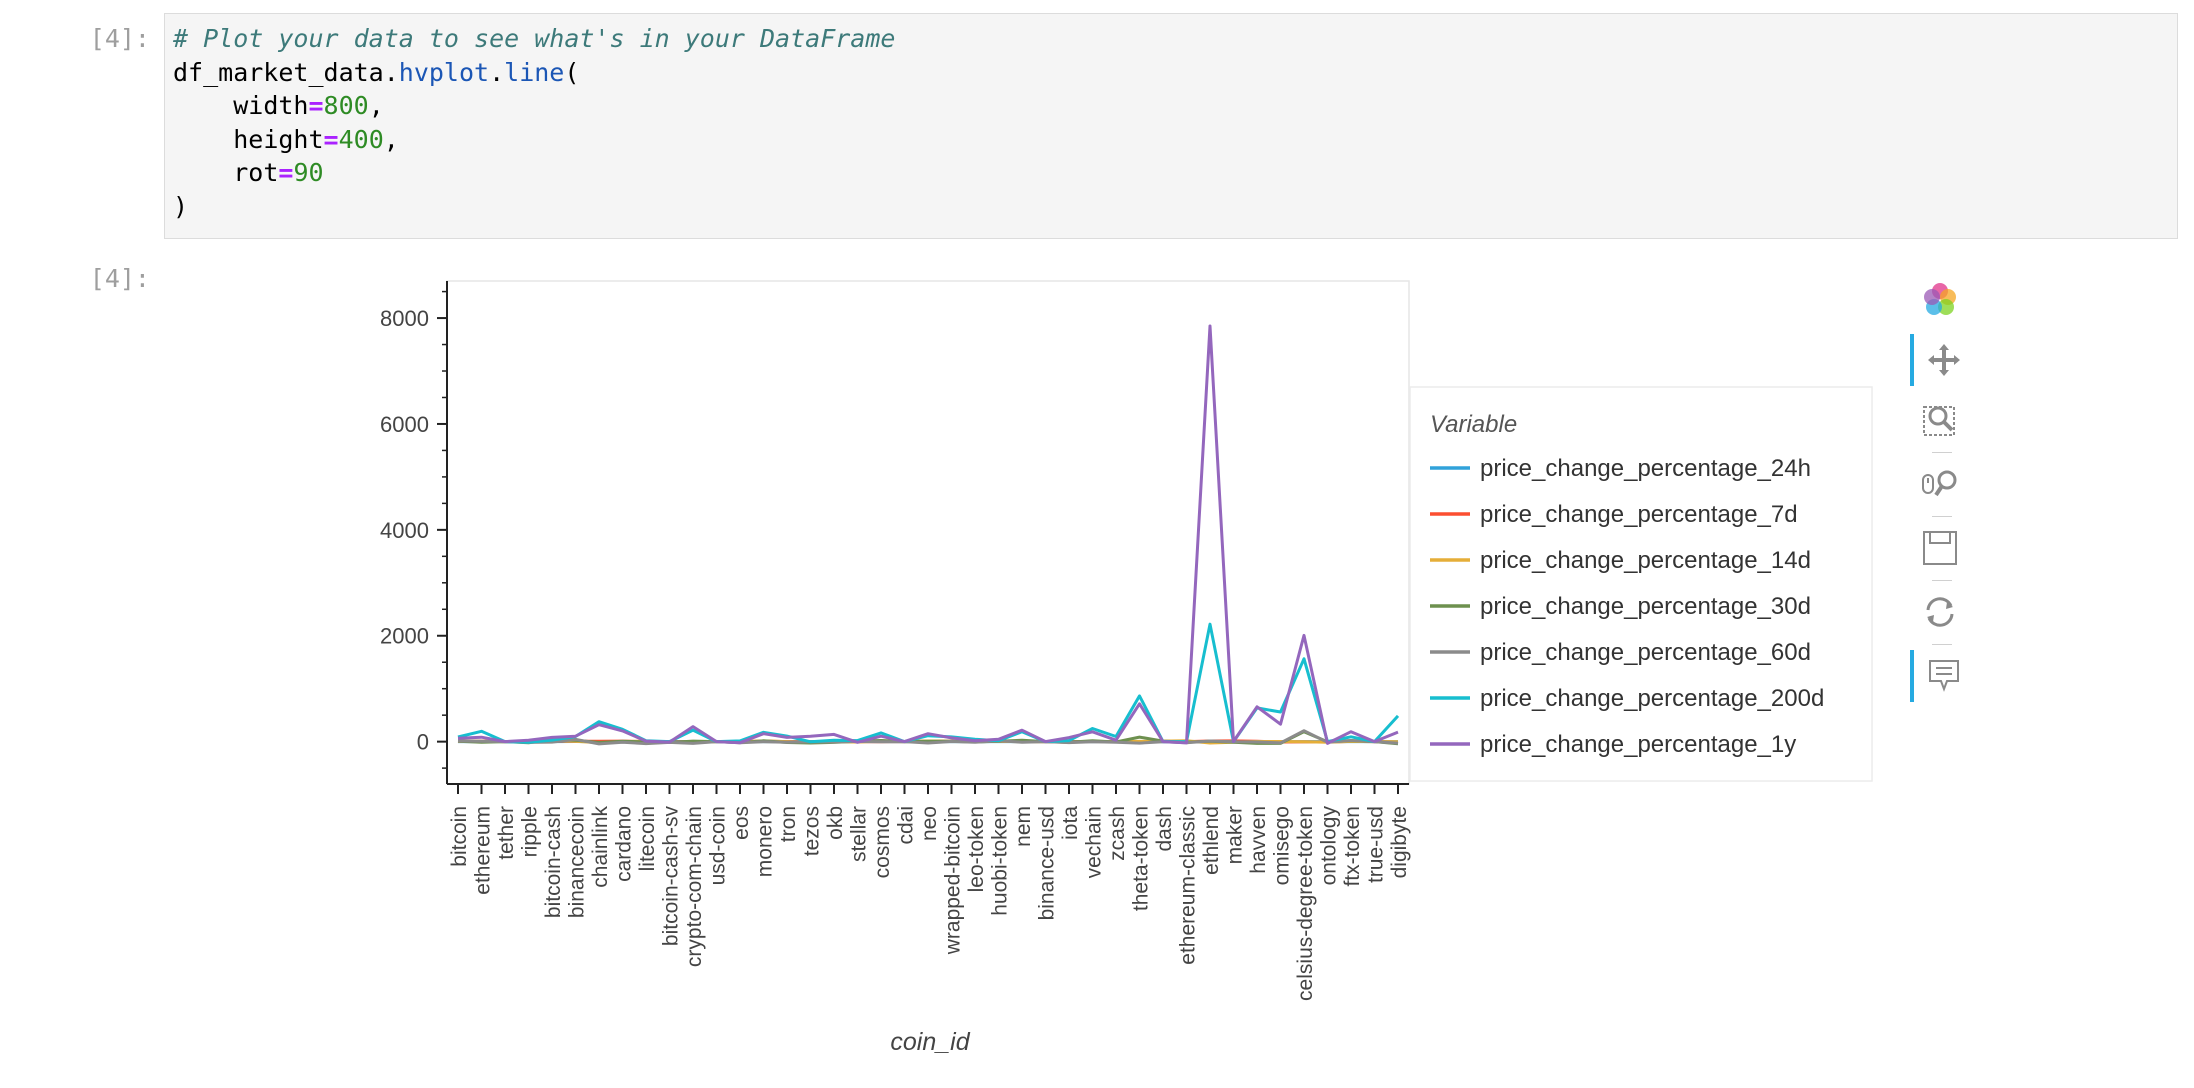 This screenshot has width=2194, height=1088. What do you see at coordinates (119, 278) in the screenshot?
I see `output-prompt: [4]:` at bounding box center [119, 278].